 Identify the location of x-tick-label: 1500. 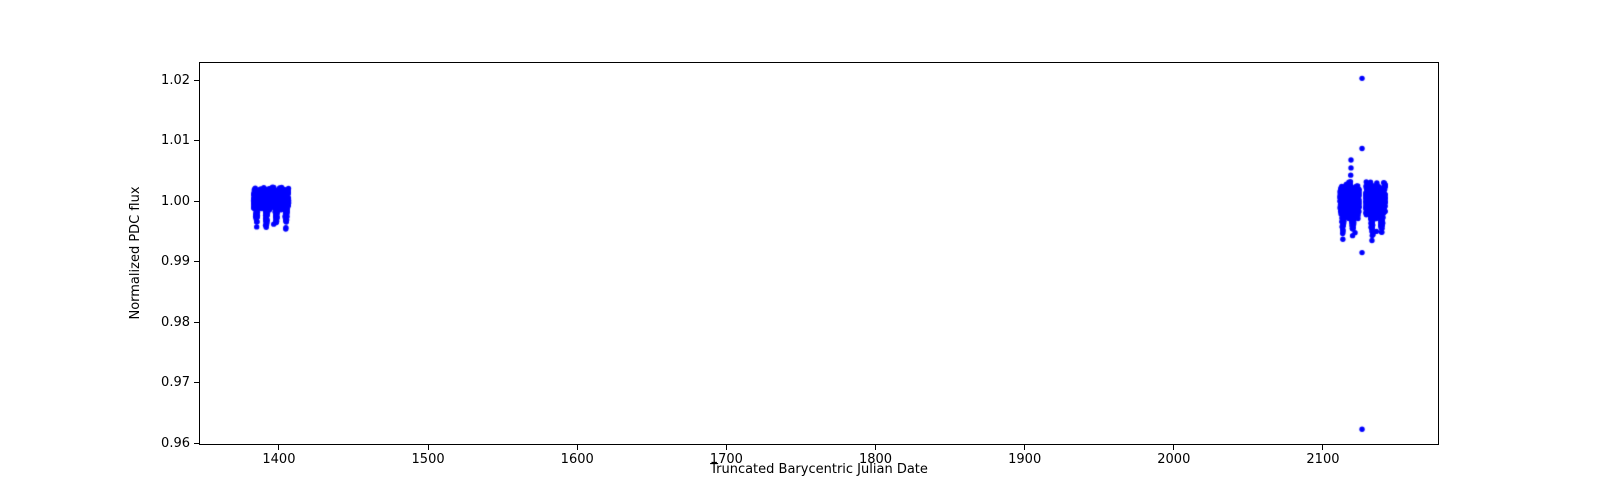
(428, 459).